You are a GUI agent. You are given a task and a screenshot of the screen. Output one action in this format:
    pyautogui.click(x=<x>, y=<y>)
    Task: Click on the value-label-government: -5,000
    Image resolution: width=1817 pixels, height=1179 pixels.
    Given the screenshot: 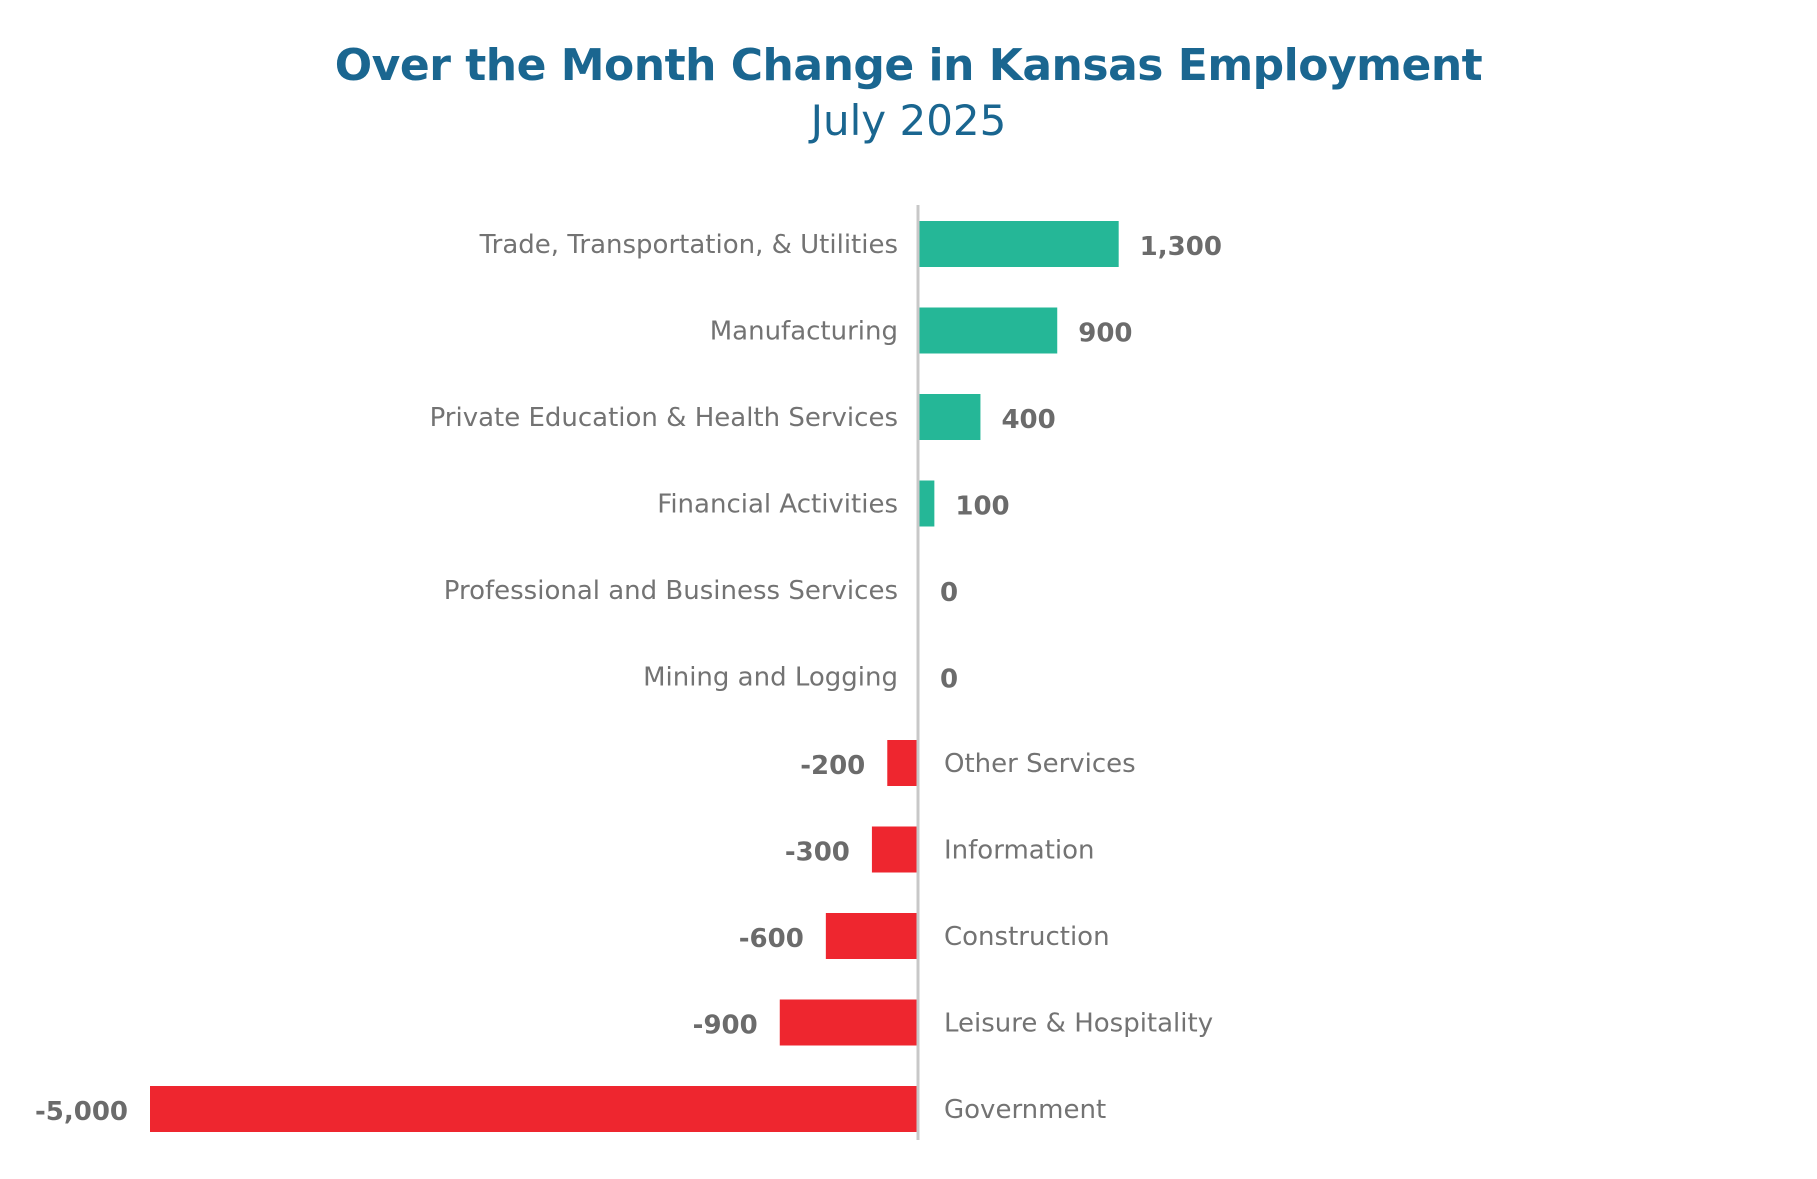 What is the action you would take?
    pyautogui.click(x=81, y=1112)
    